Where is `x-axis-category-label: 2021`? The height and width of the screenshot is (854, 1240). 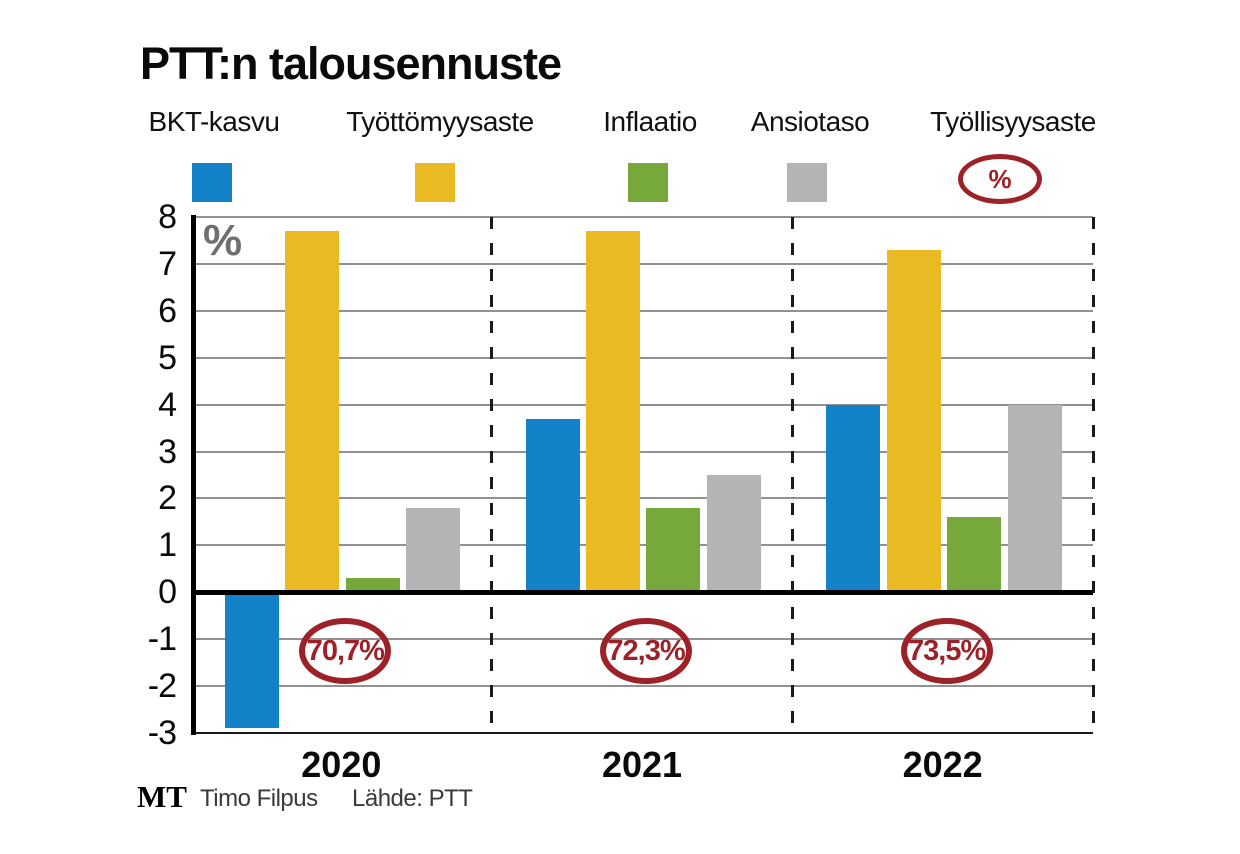 x-axis-category-label: 2021 is located at coordinates (642, 764).